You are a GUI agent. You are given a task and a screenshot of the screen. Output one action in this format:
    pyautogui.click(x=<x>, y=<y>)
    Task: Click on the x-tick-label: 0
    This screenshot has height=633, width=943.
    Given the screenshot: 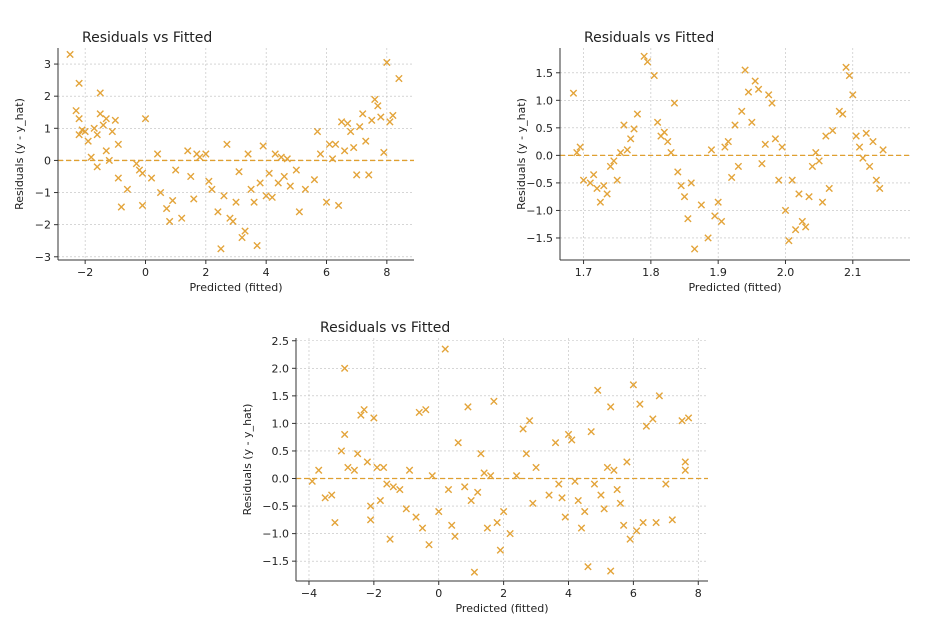 What is the action you would take?
    pyautogui.click(x=145, y=272)
    